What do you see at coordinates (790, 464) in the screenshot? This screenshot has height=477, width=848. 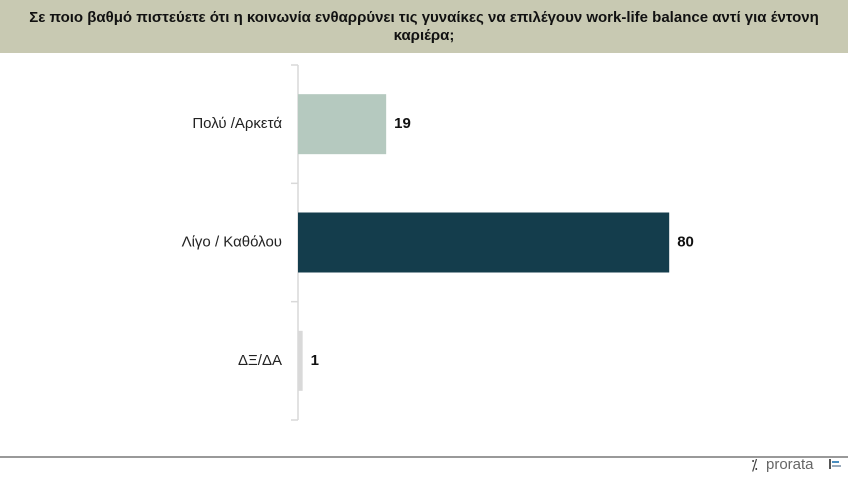 I see `brand: prorata` at bounding box center [790, 464].